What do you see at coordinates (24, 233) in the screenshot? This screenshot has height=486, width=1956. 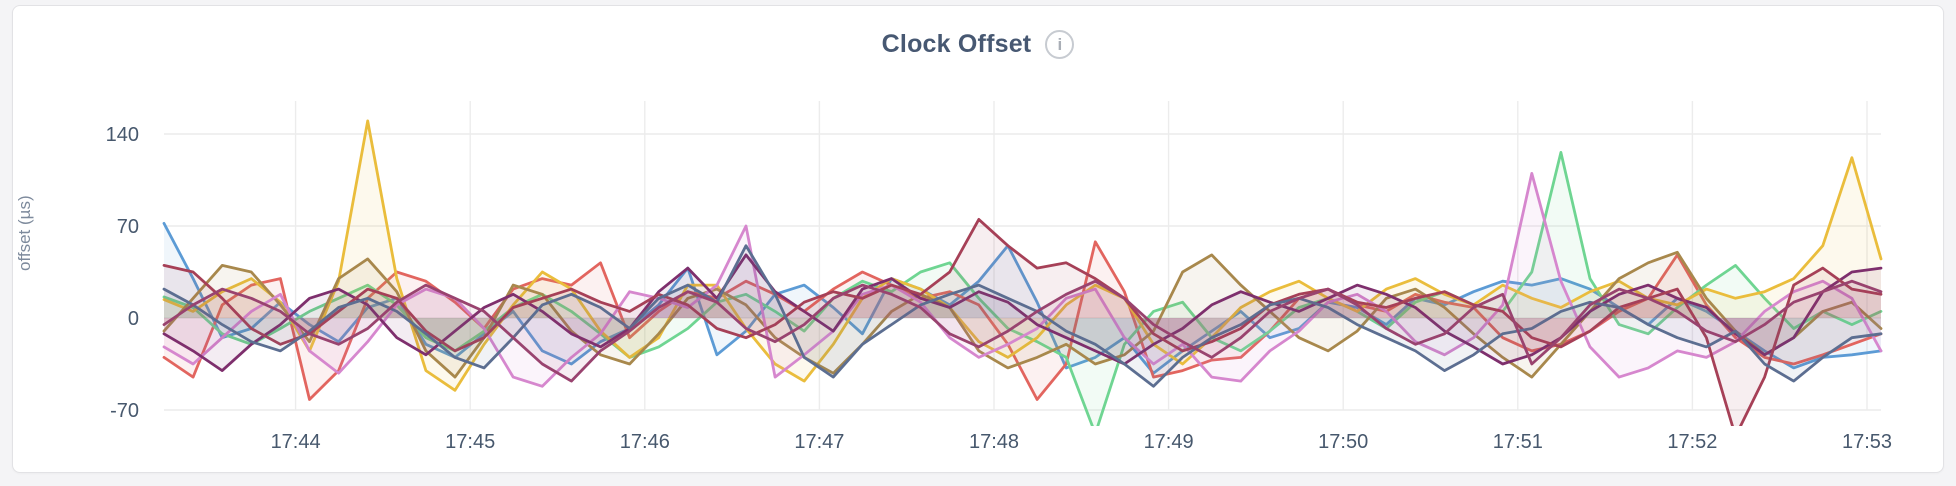 I see `y-axis-title: offset (µs)` at bounding box center [24, 233].